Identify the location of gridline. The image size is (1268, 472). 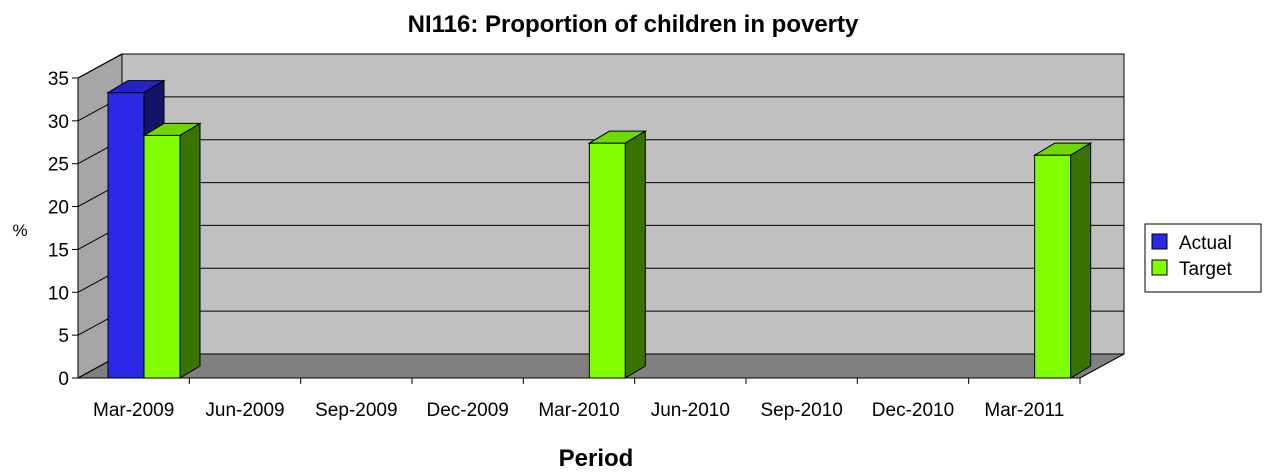
(100, 66).